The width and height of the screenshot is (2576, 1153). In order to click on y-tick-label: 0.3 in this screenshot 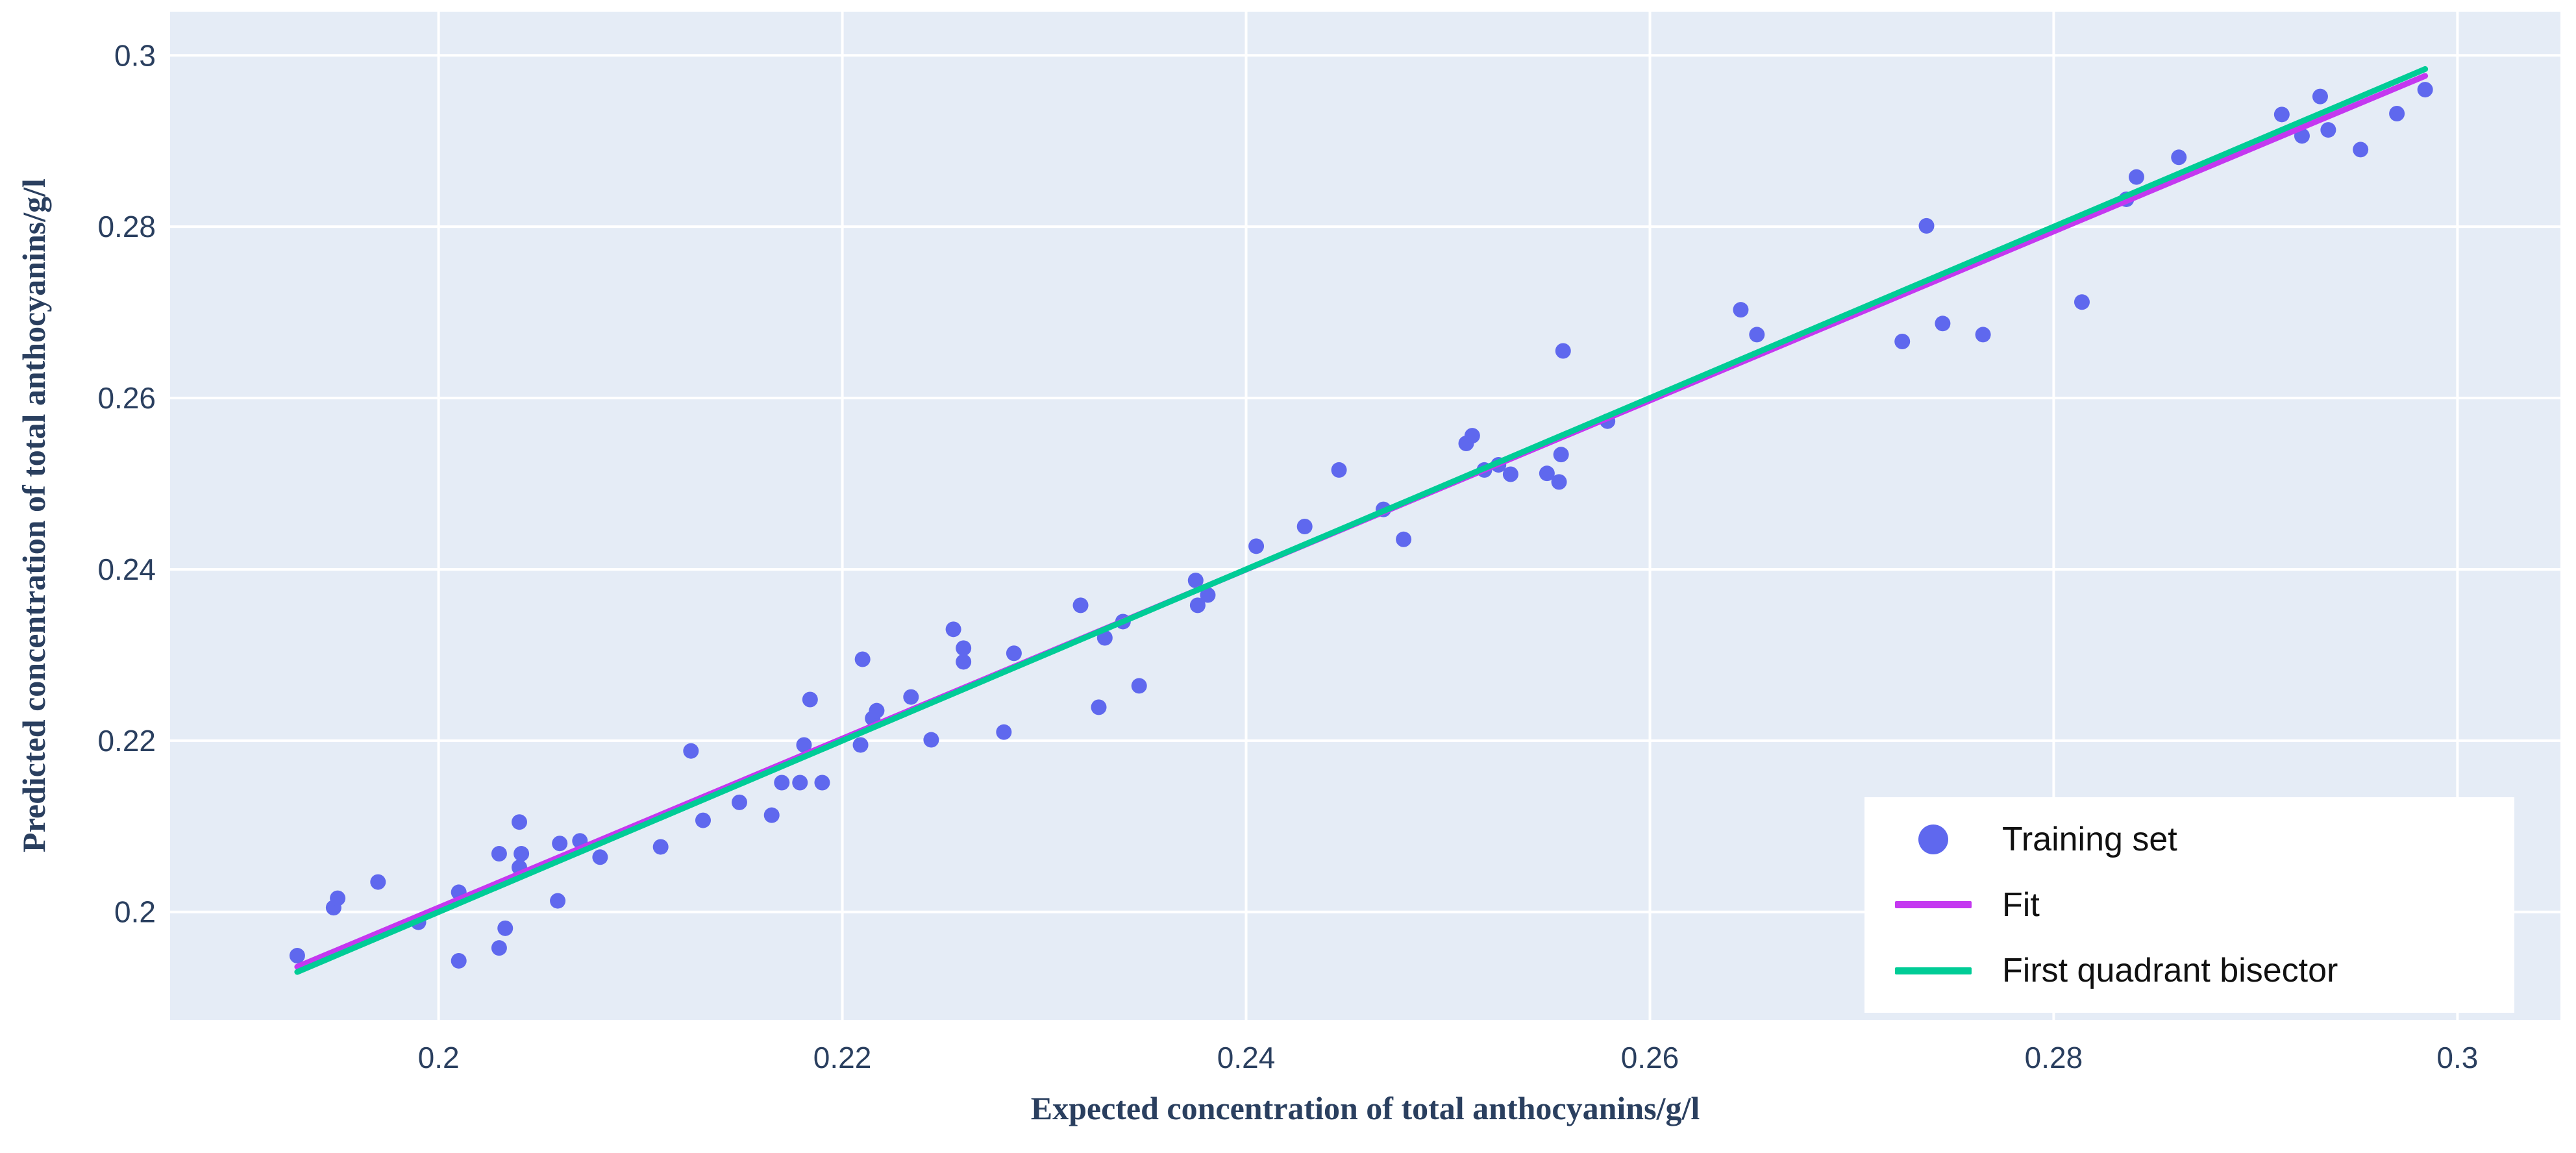, I will do `click(135, 55)`.